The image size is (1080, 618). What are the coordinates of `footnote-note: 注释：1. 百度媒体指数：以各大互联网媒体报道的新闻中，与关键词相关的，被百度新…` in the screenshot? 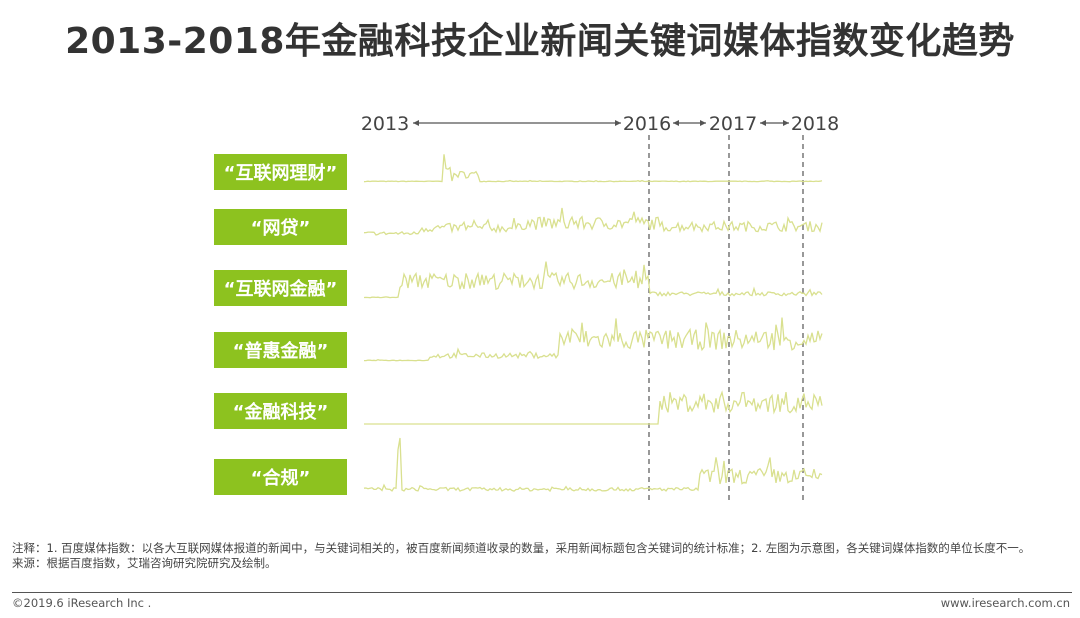 It's located at (521, 548).